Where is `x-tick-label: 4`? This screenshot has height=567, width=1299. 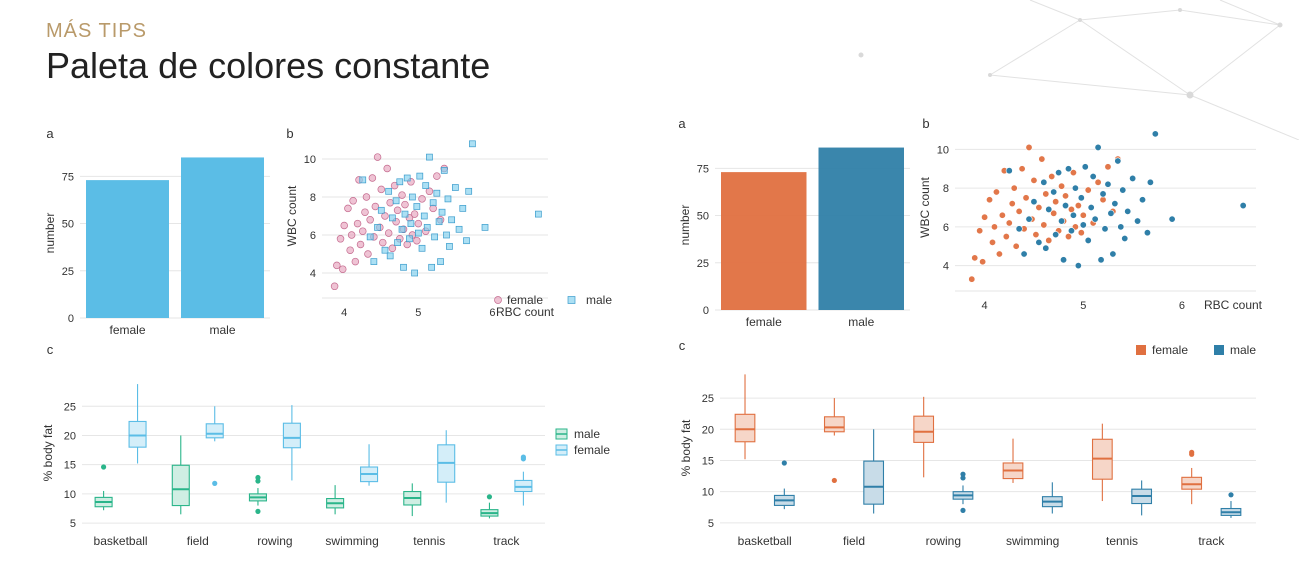
x-tick-label: 4 is located at coordinates (985, 306).